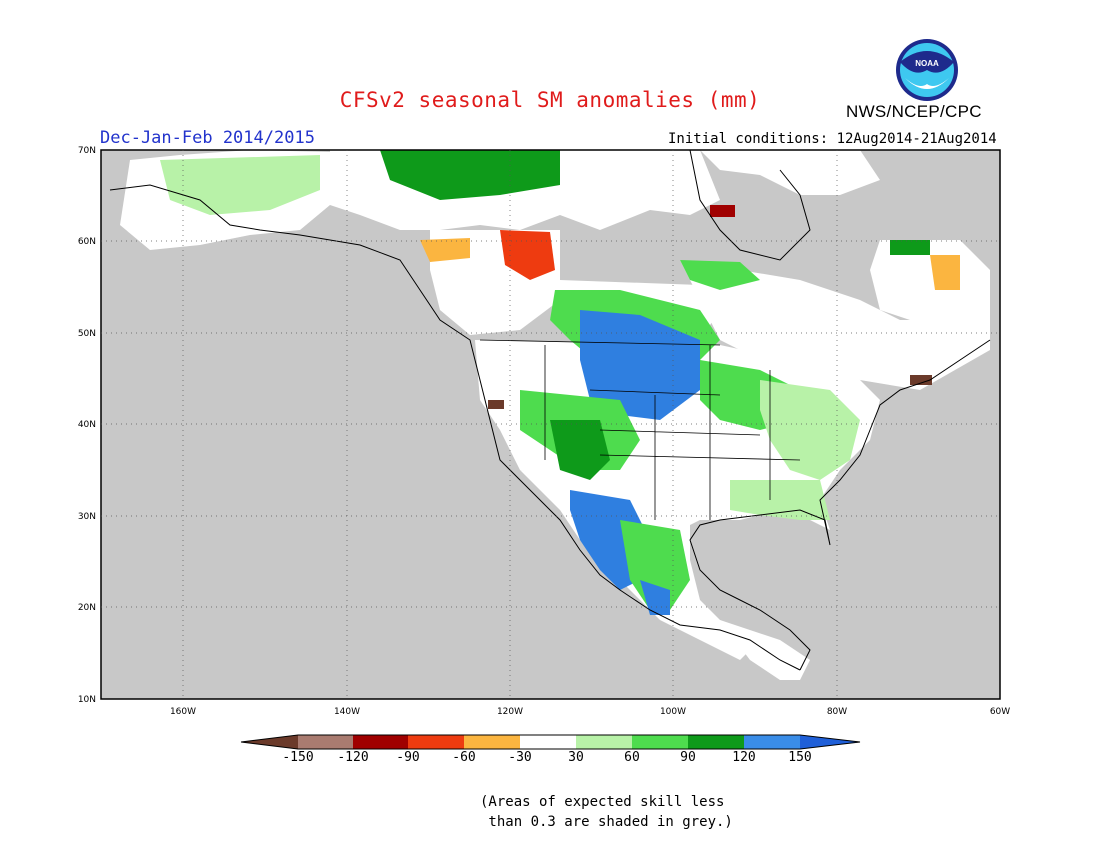 This screenshot has height=854, width=1100. What do you see at coordinates (690, 307) in the screenshot?
I see `dry-anomaly-regions` at bounding box center [690, 307].